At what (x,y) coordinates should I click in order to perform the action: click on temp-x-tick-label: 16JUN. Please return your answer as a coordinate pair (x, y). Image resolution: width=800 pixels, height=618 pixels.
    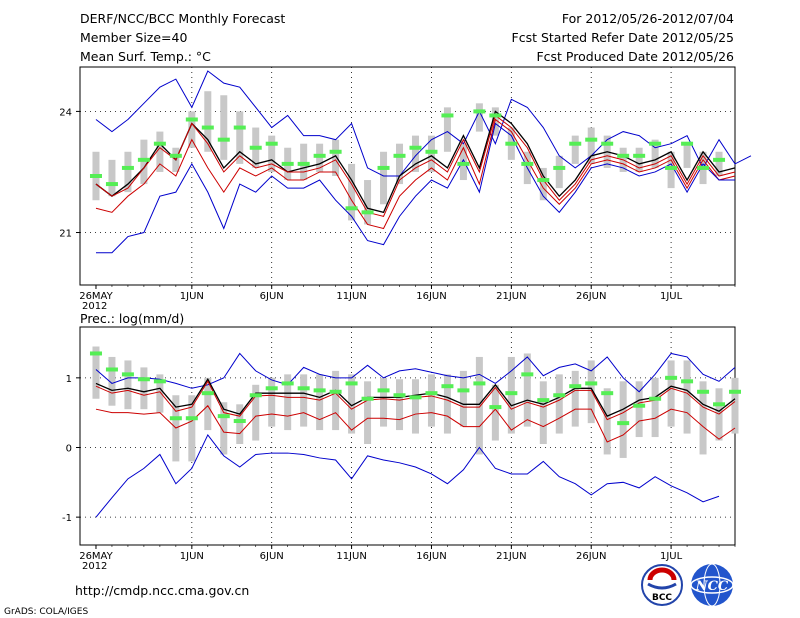
    Looking at the image, I should click on (431, 296).